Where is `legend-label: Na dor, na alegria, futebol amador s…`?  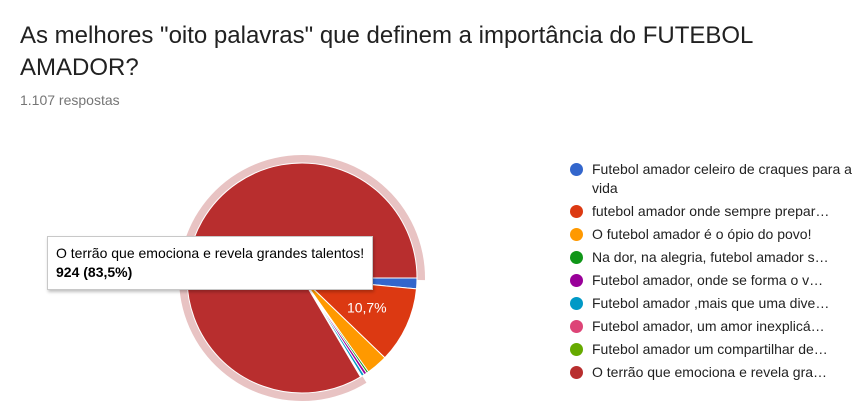 legend-label: Na dor, na alegria, futebol amador s… is located at coordinates (710, 257).